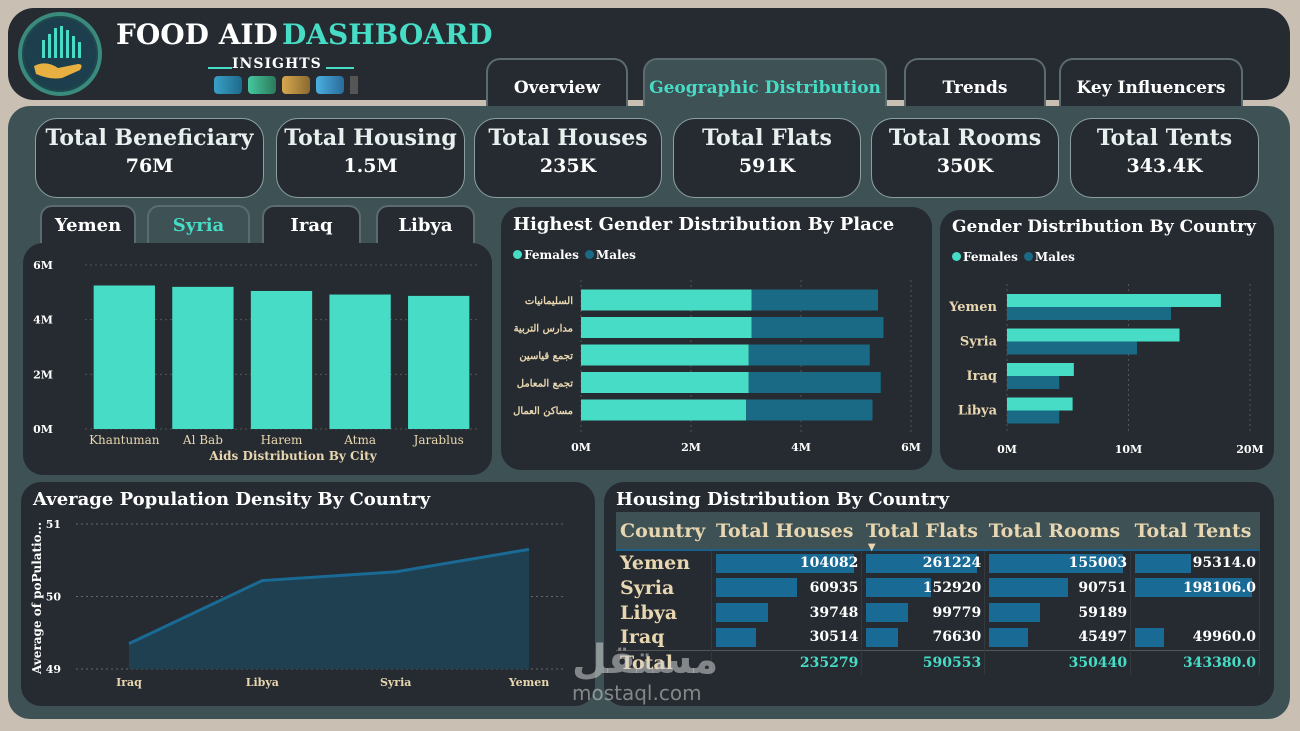 This screenshot has width=1300, height=731. I want to click on cell-value: 152920, so click(952, 587).